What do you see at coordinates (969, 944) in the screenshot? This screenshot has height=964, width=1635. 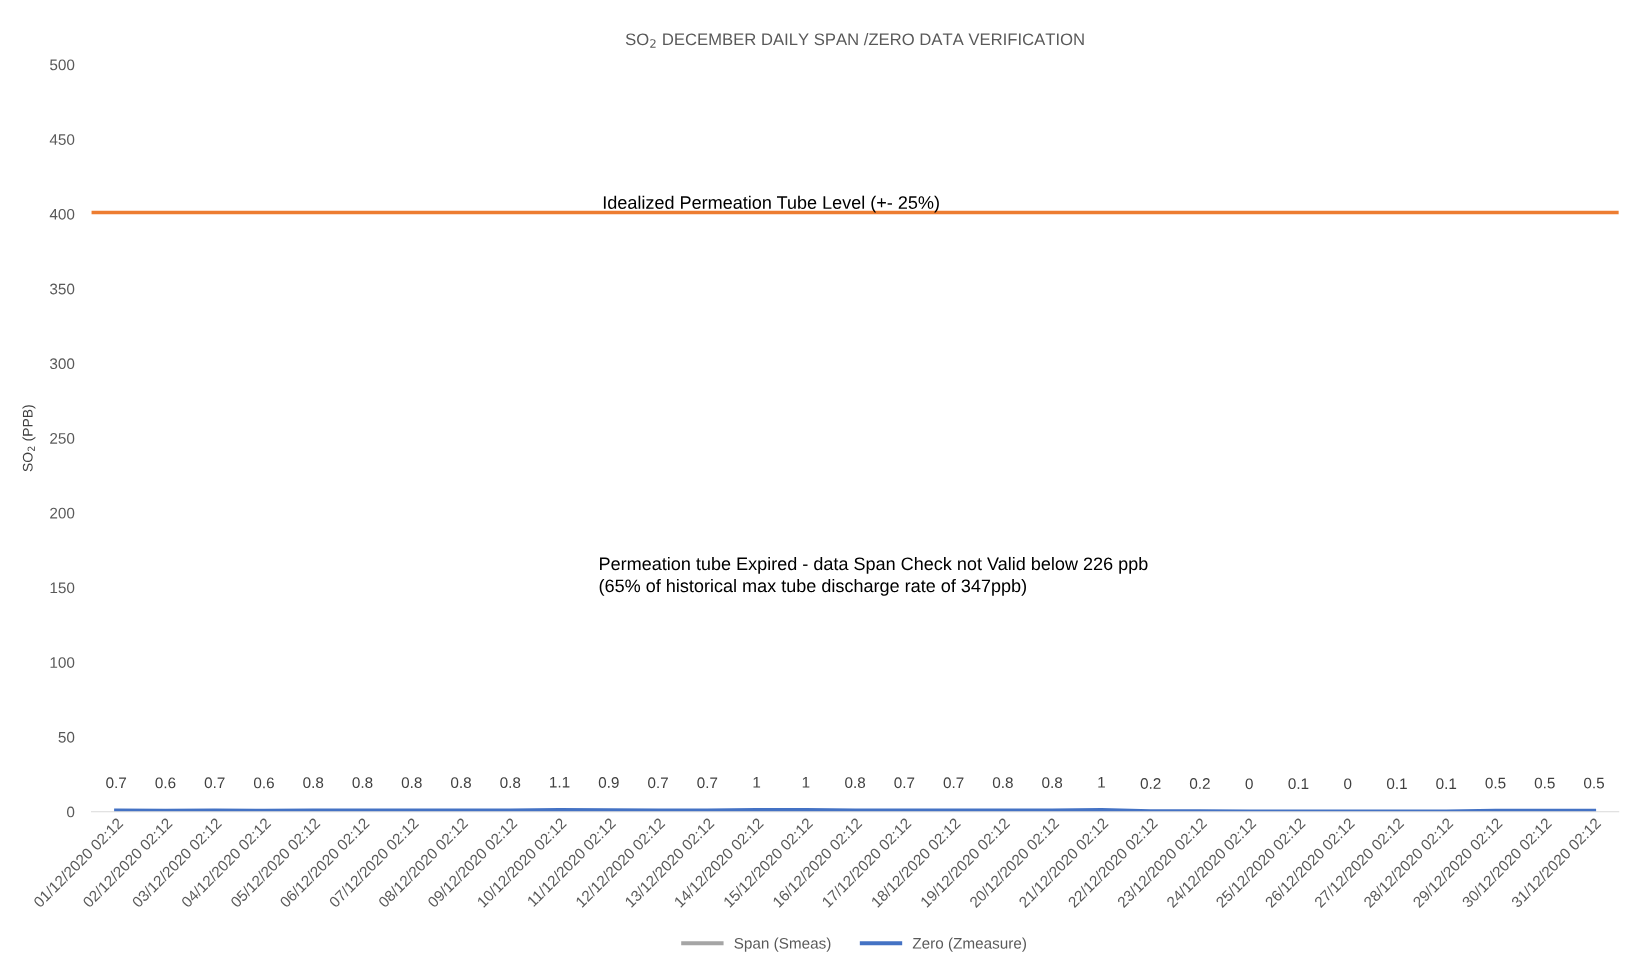 I see `legend-label: Zero (Zmeasure)` at bounding box center [969, 944].